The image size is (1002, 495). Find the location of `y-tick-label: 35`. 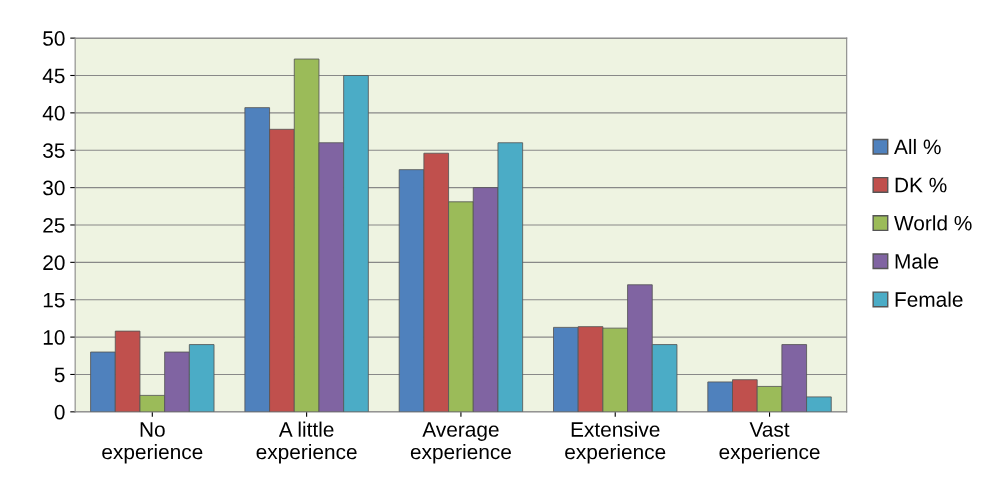

y-tick-label: 35 is located at coordinates (54, 150).